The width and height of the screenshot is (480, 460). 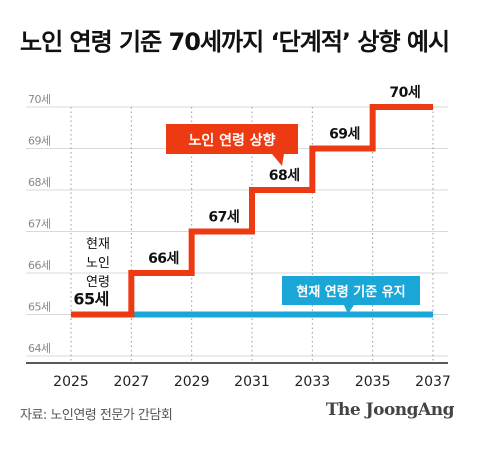 What do you see at coordinates (373, 382) in the screenshot?
I see `x-tick-label: 2035` at bounding box center [373, 382].